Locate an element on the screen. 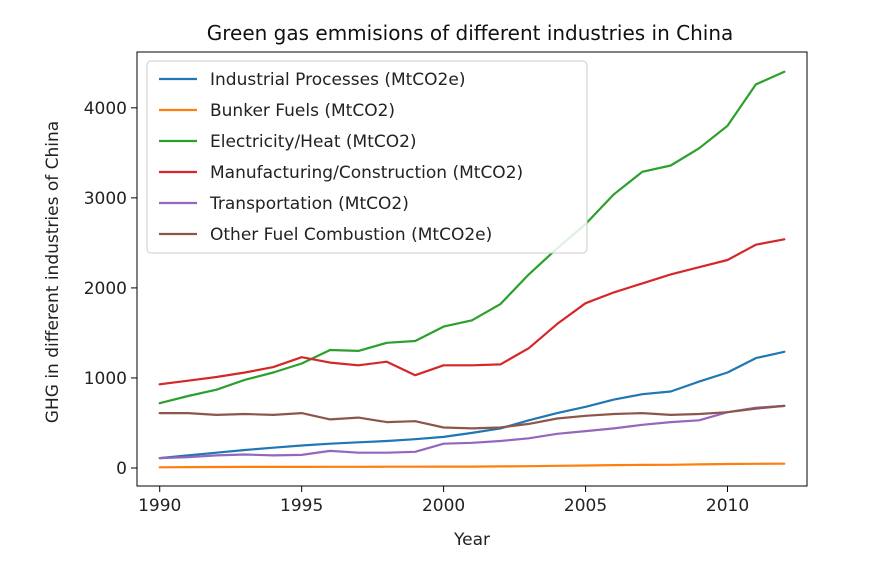 Image resolution: width=888 pixels, height=582 pixels. legend-label-2: Electricity/Heat (MtCO2) is located at coordinates (313, 142).